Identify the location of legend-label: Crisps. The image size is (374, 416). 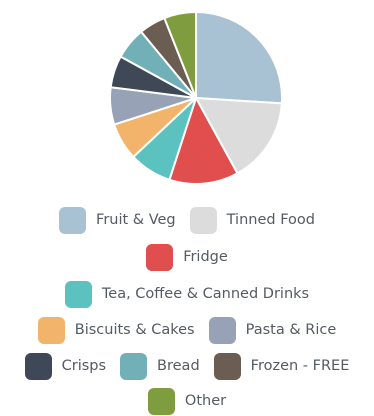
(84, 365).